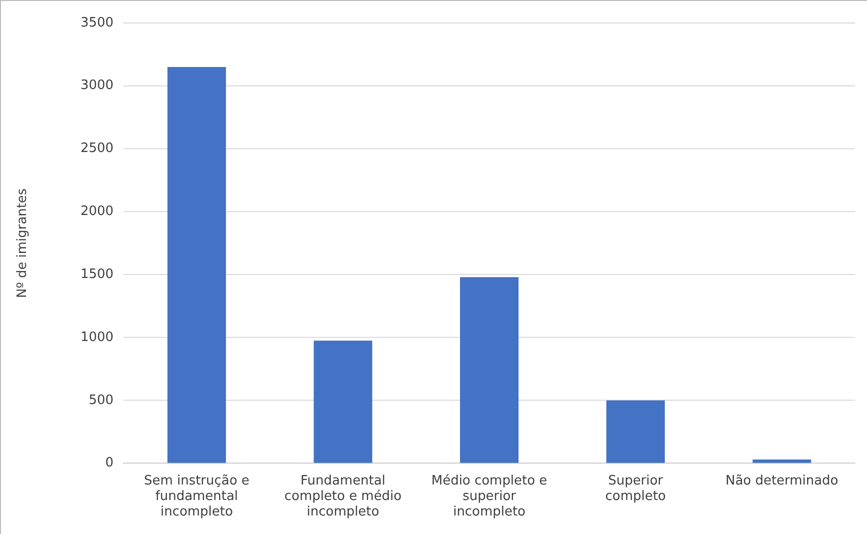 The height and width of the screenshot is (534, 867). I want to click on y-tick-label: 2000, so click(97, 212).